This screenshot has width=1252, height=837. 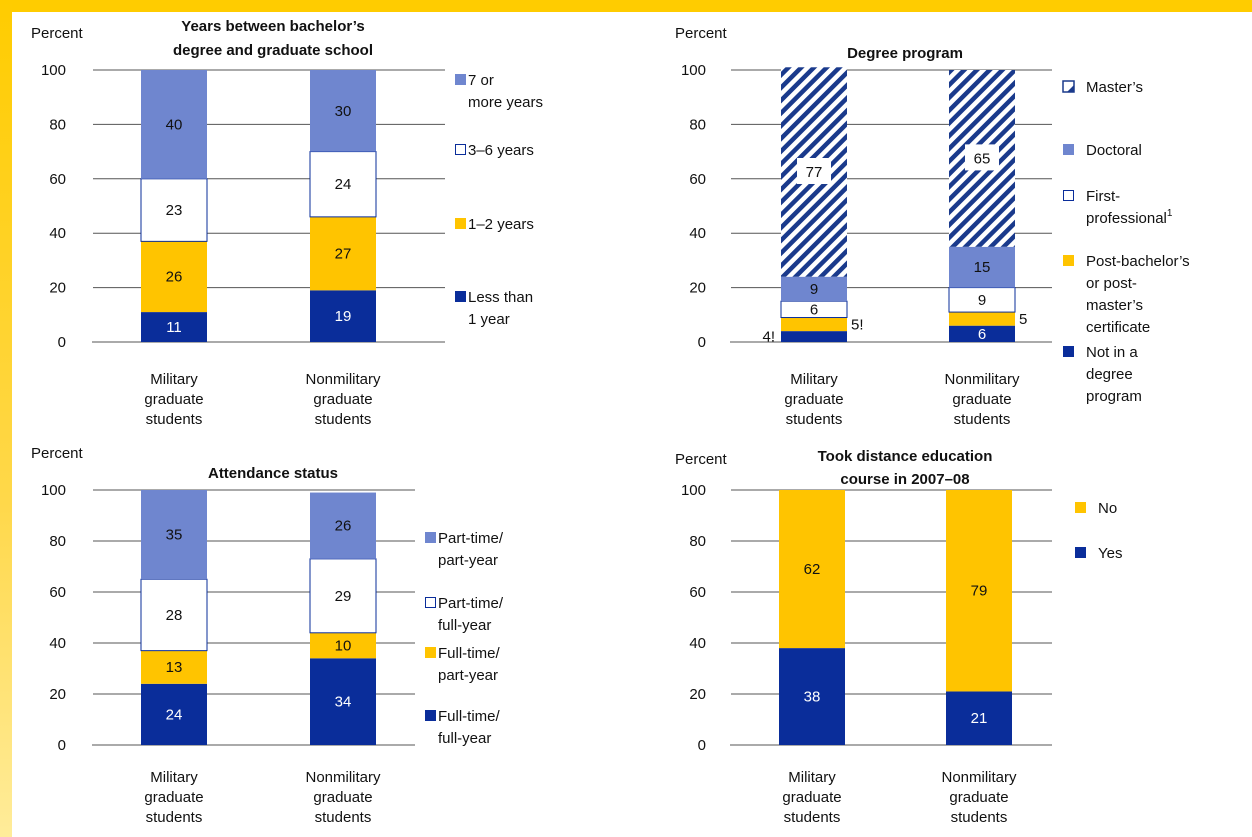 I want to click on bar-7-or-more-years-nonmilitary, so click(x=343, y=111).